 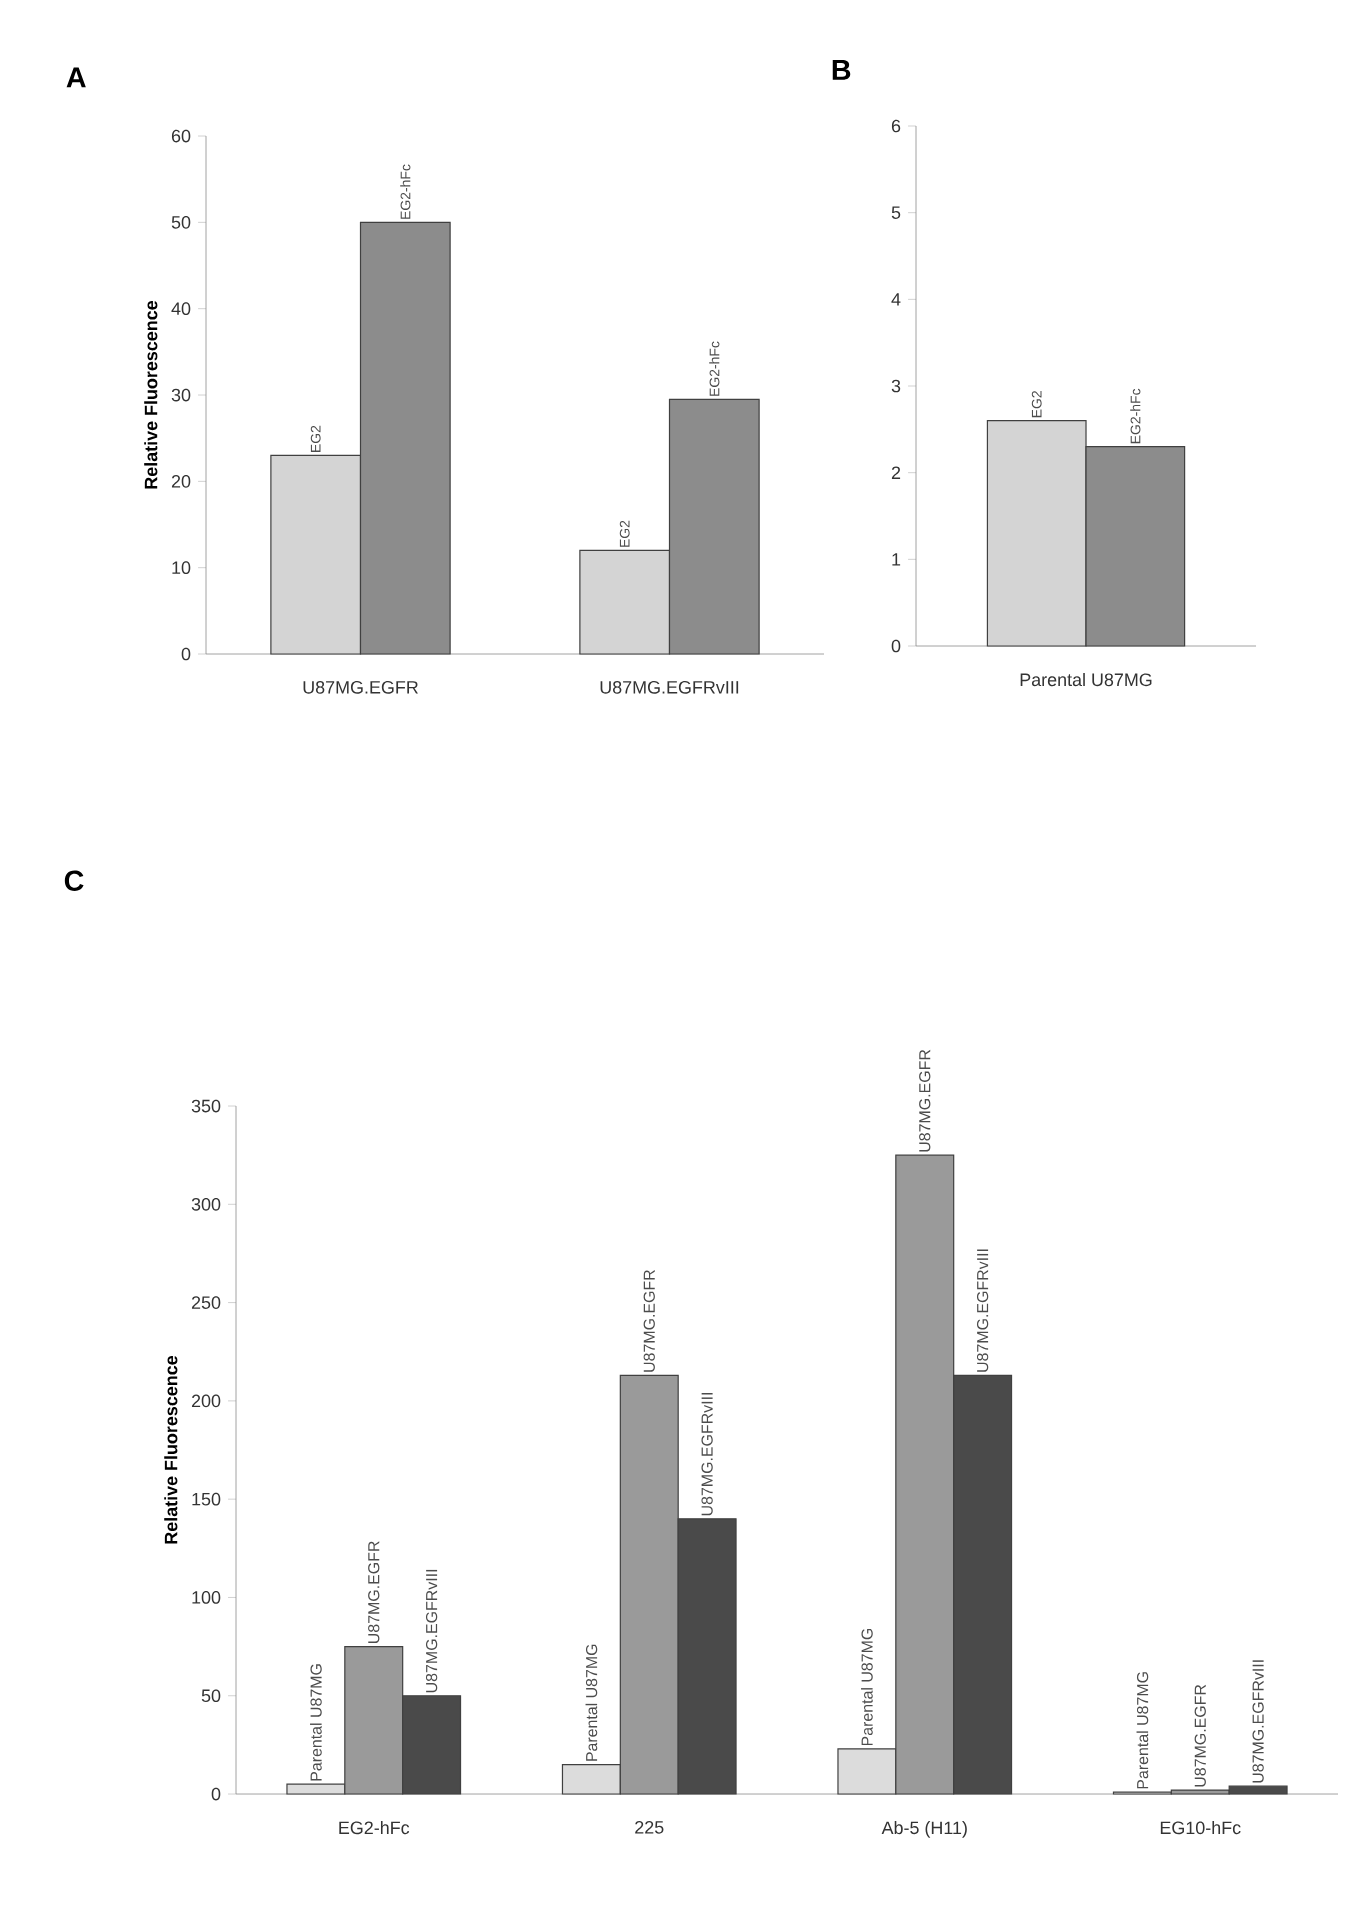 What do you see at coordinates (206, 1106) in the screenshot?
I see `y-tick-label: 350` at bounding box center [206, 1106].